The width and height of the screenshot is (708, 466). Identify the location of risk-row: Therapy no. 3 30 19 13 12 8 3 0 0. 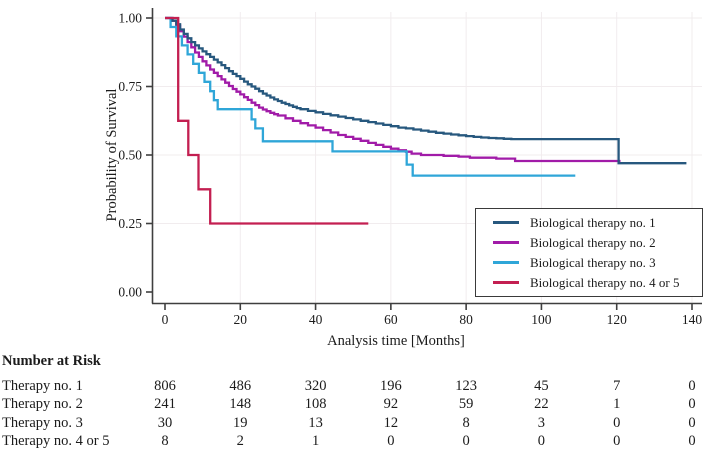
(354, 424).